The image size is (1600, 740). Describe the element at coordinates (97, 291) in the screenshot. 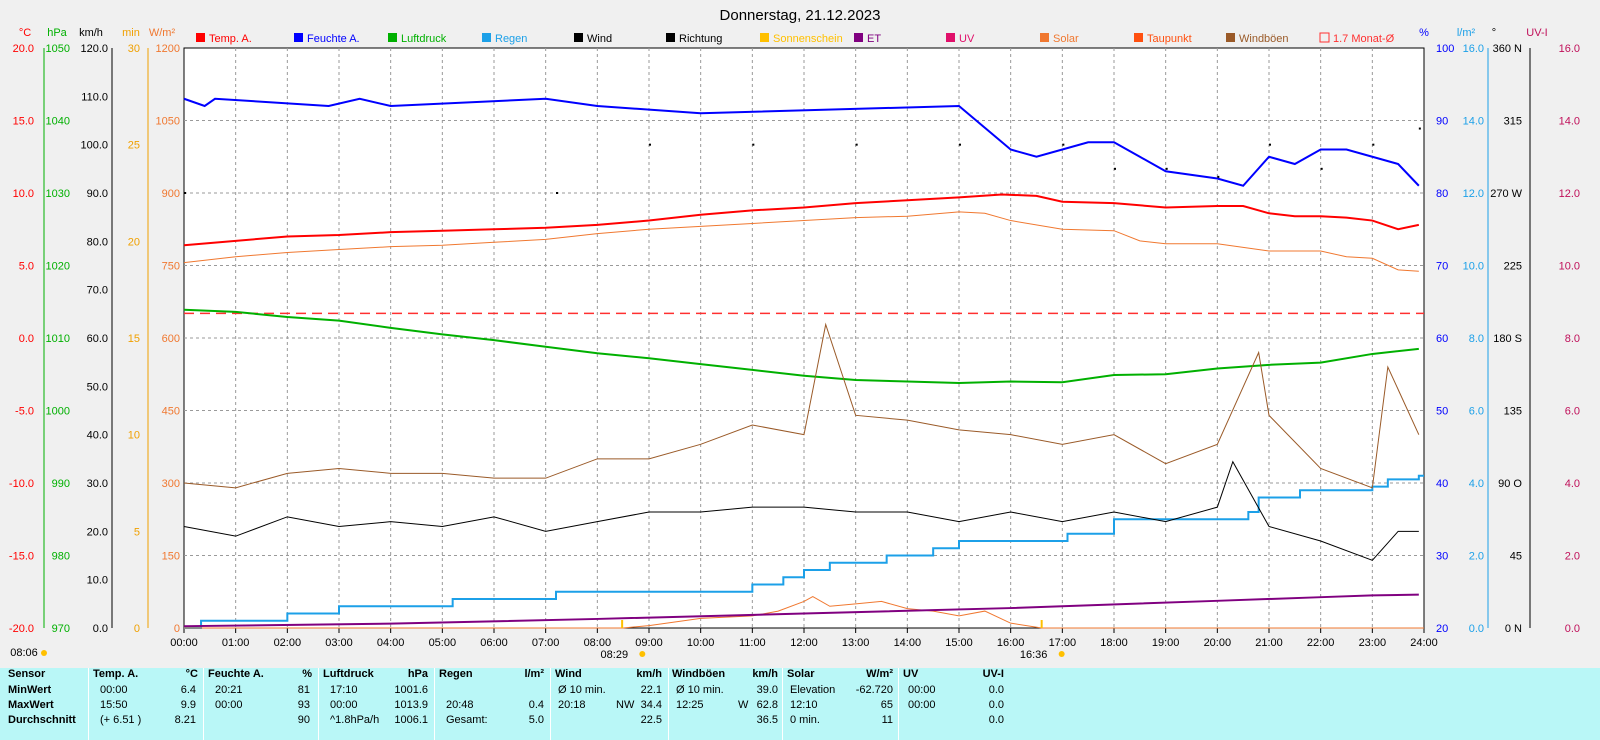

I see `wind-tick: 70.0` at that location.